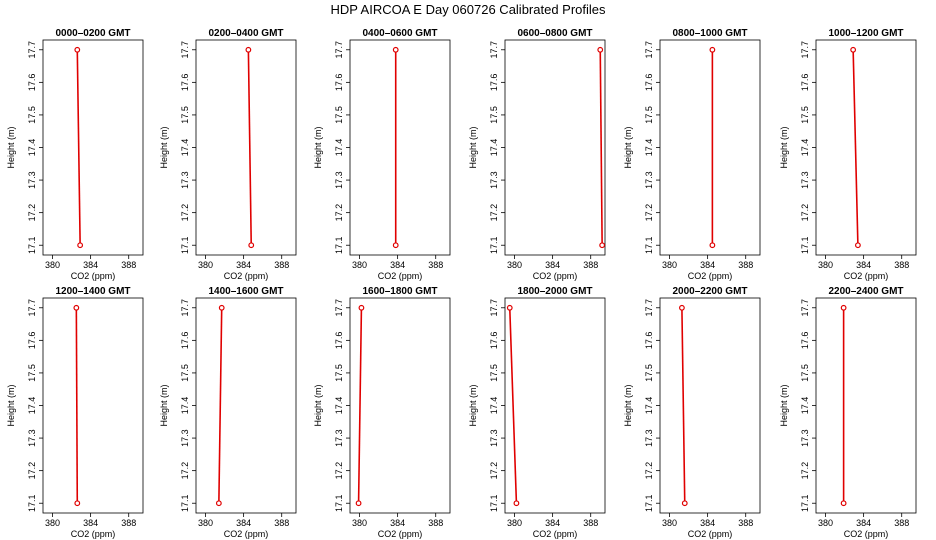 Image resolution: width=936 pixels, height=540 pixels. I want to click on panel-title: 1600–1800 GMT, so click(399, 291).